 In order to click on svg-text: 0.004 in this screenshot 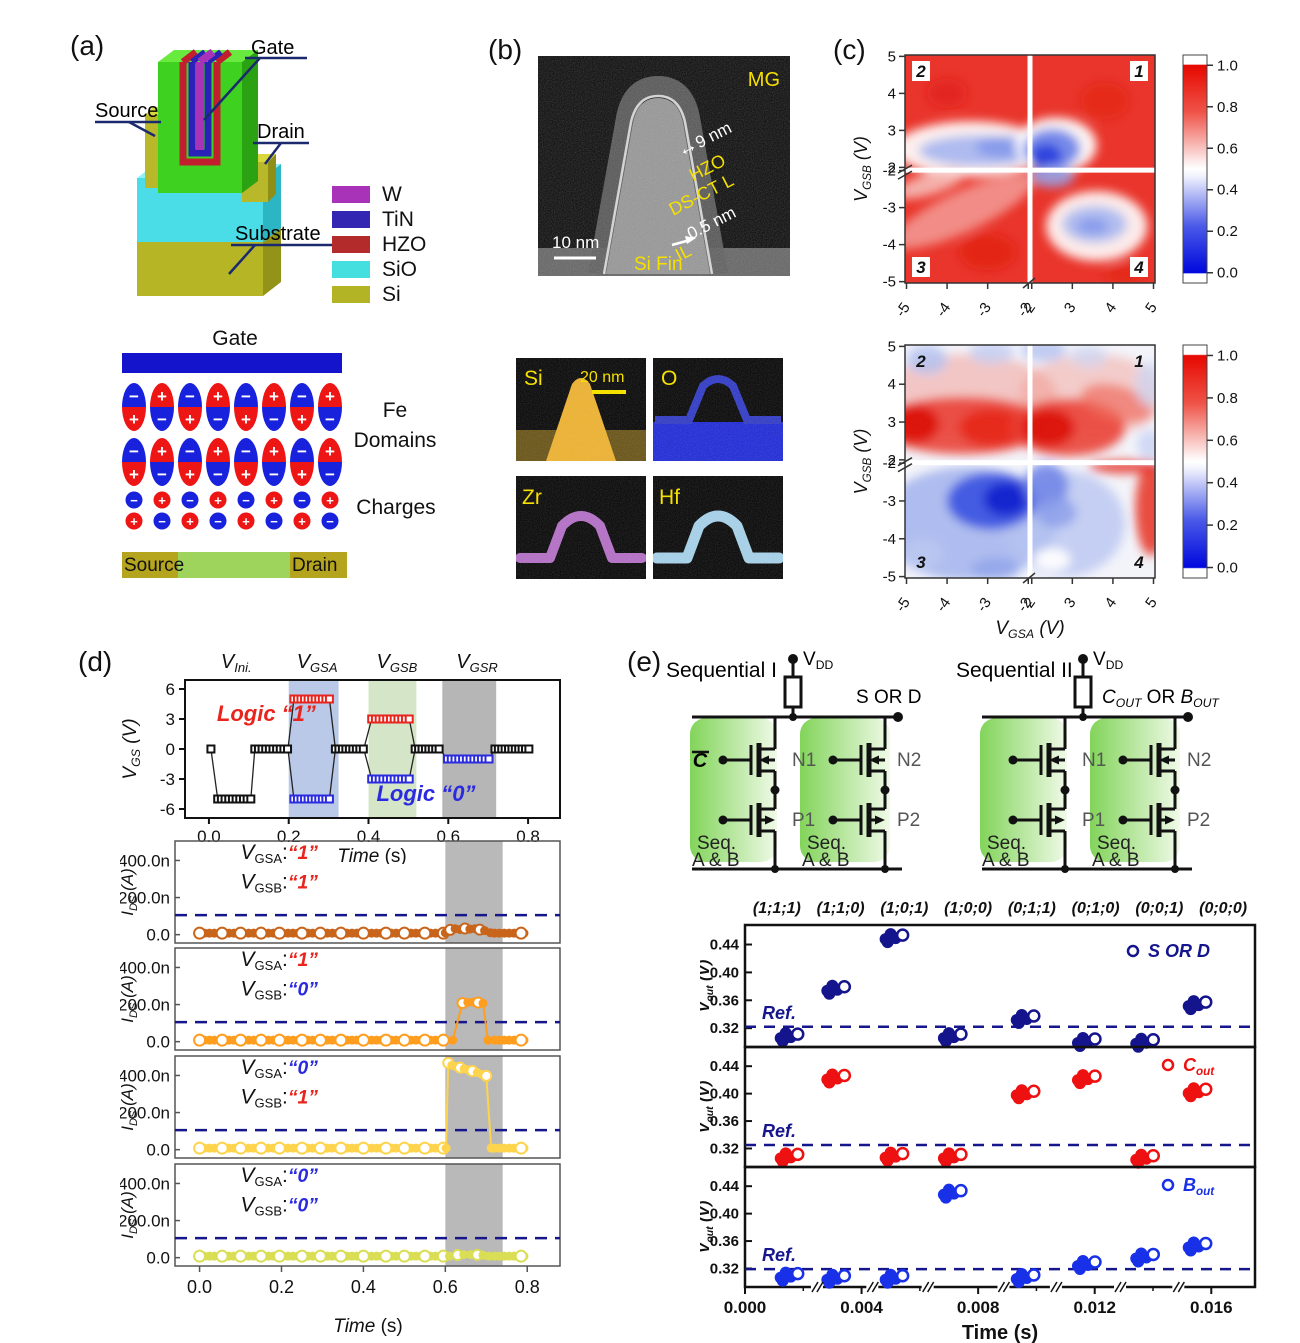, I will do `click(861, 1307)`.